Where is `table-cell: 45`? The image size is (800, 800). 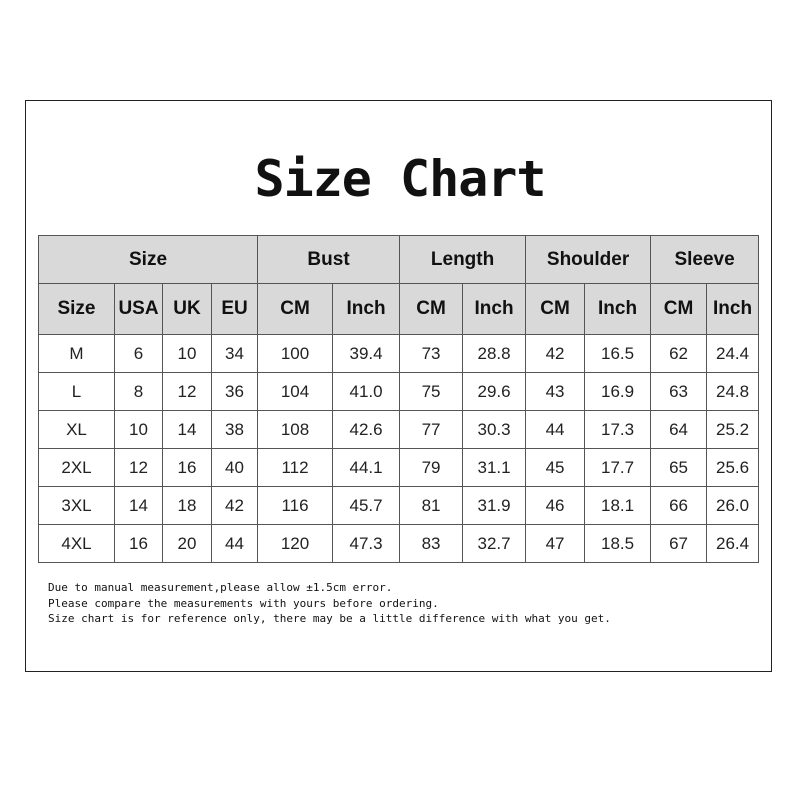
table-cell: 45 is located at coordinates (555, 467).